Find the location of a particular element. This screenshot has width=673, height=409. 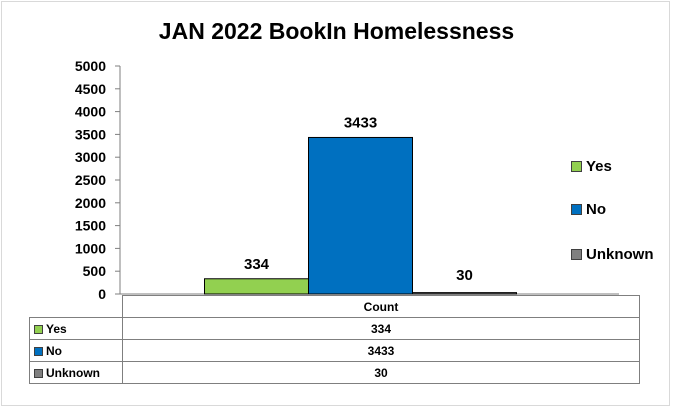

data-table-row-no: No 3433 is located at coordinates (334, 350).